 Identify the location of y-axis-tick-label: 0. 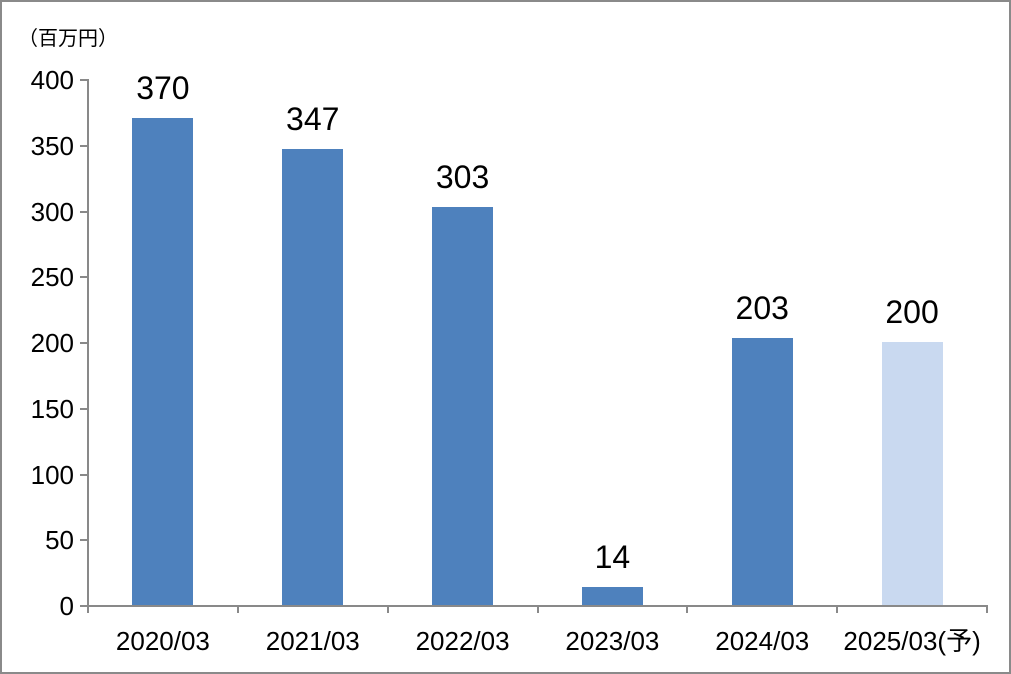
(66, 606).